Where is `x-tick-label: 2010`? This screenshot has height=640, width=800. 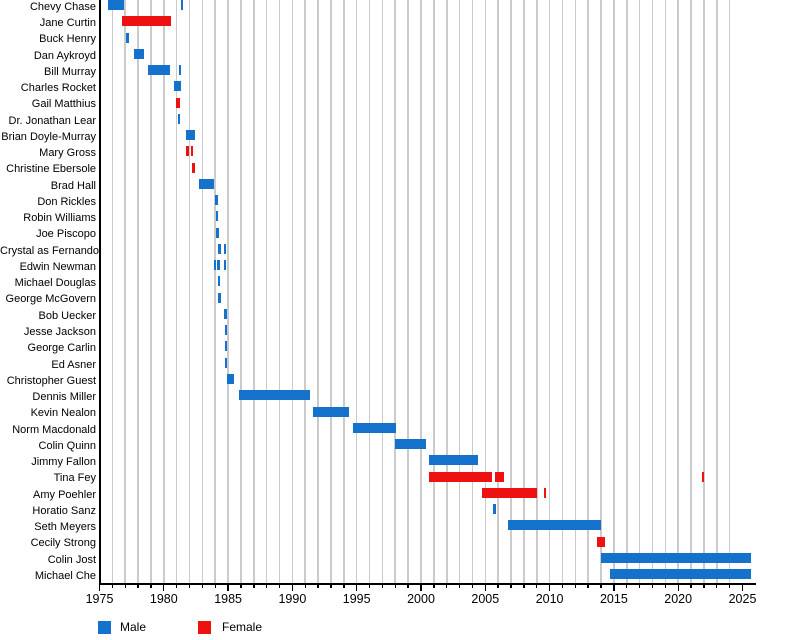
x-tick-label: 2010 is located at coordinates (549, 599).